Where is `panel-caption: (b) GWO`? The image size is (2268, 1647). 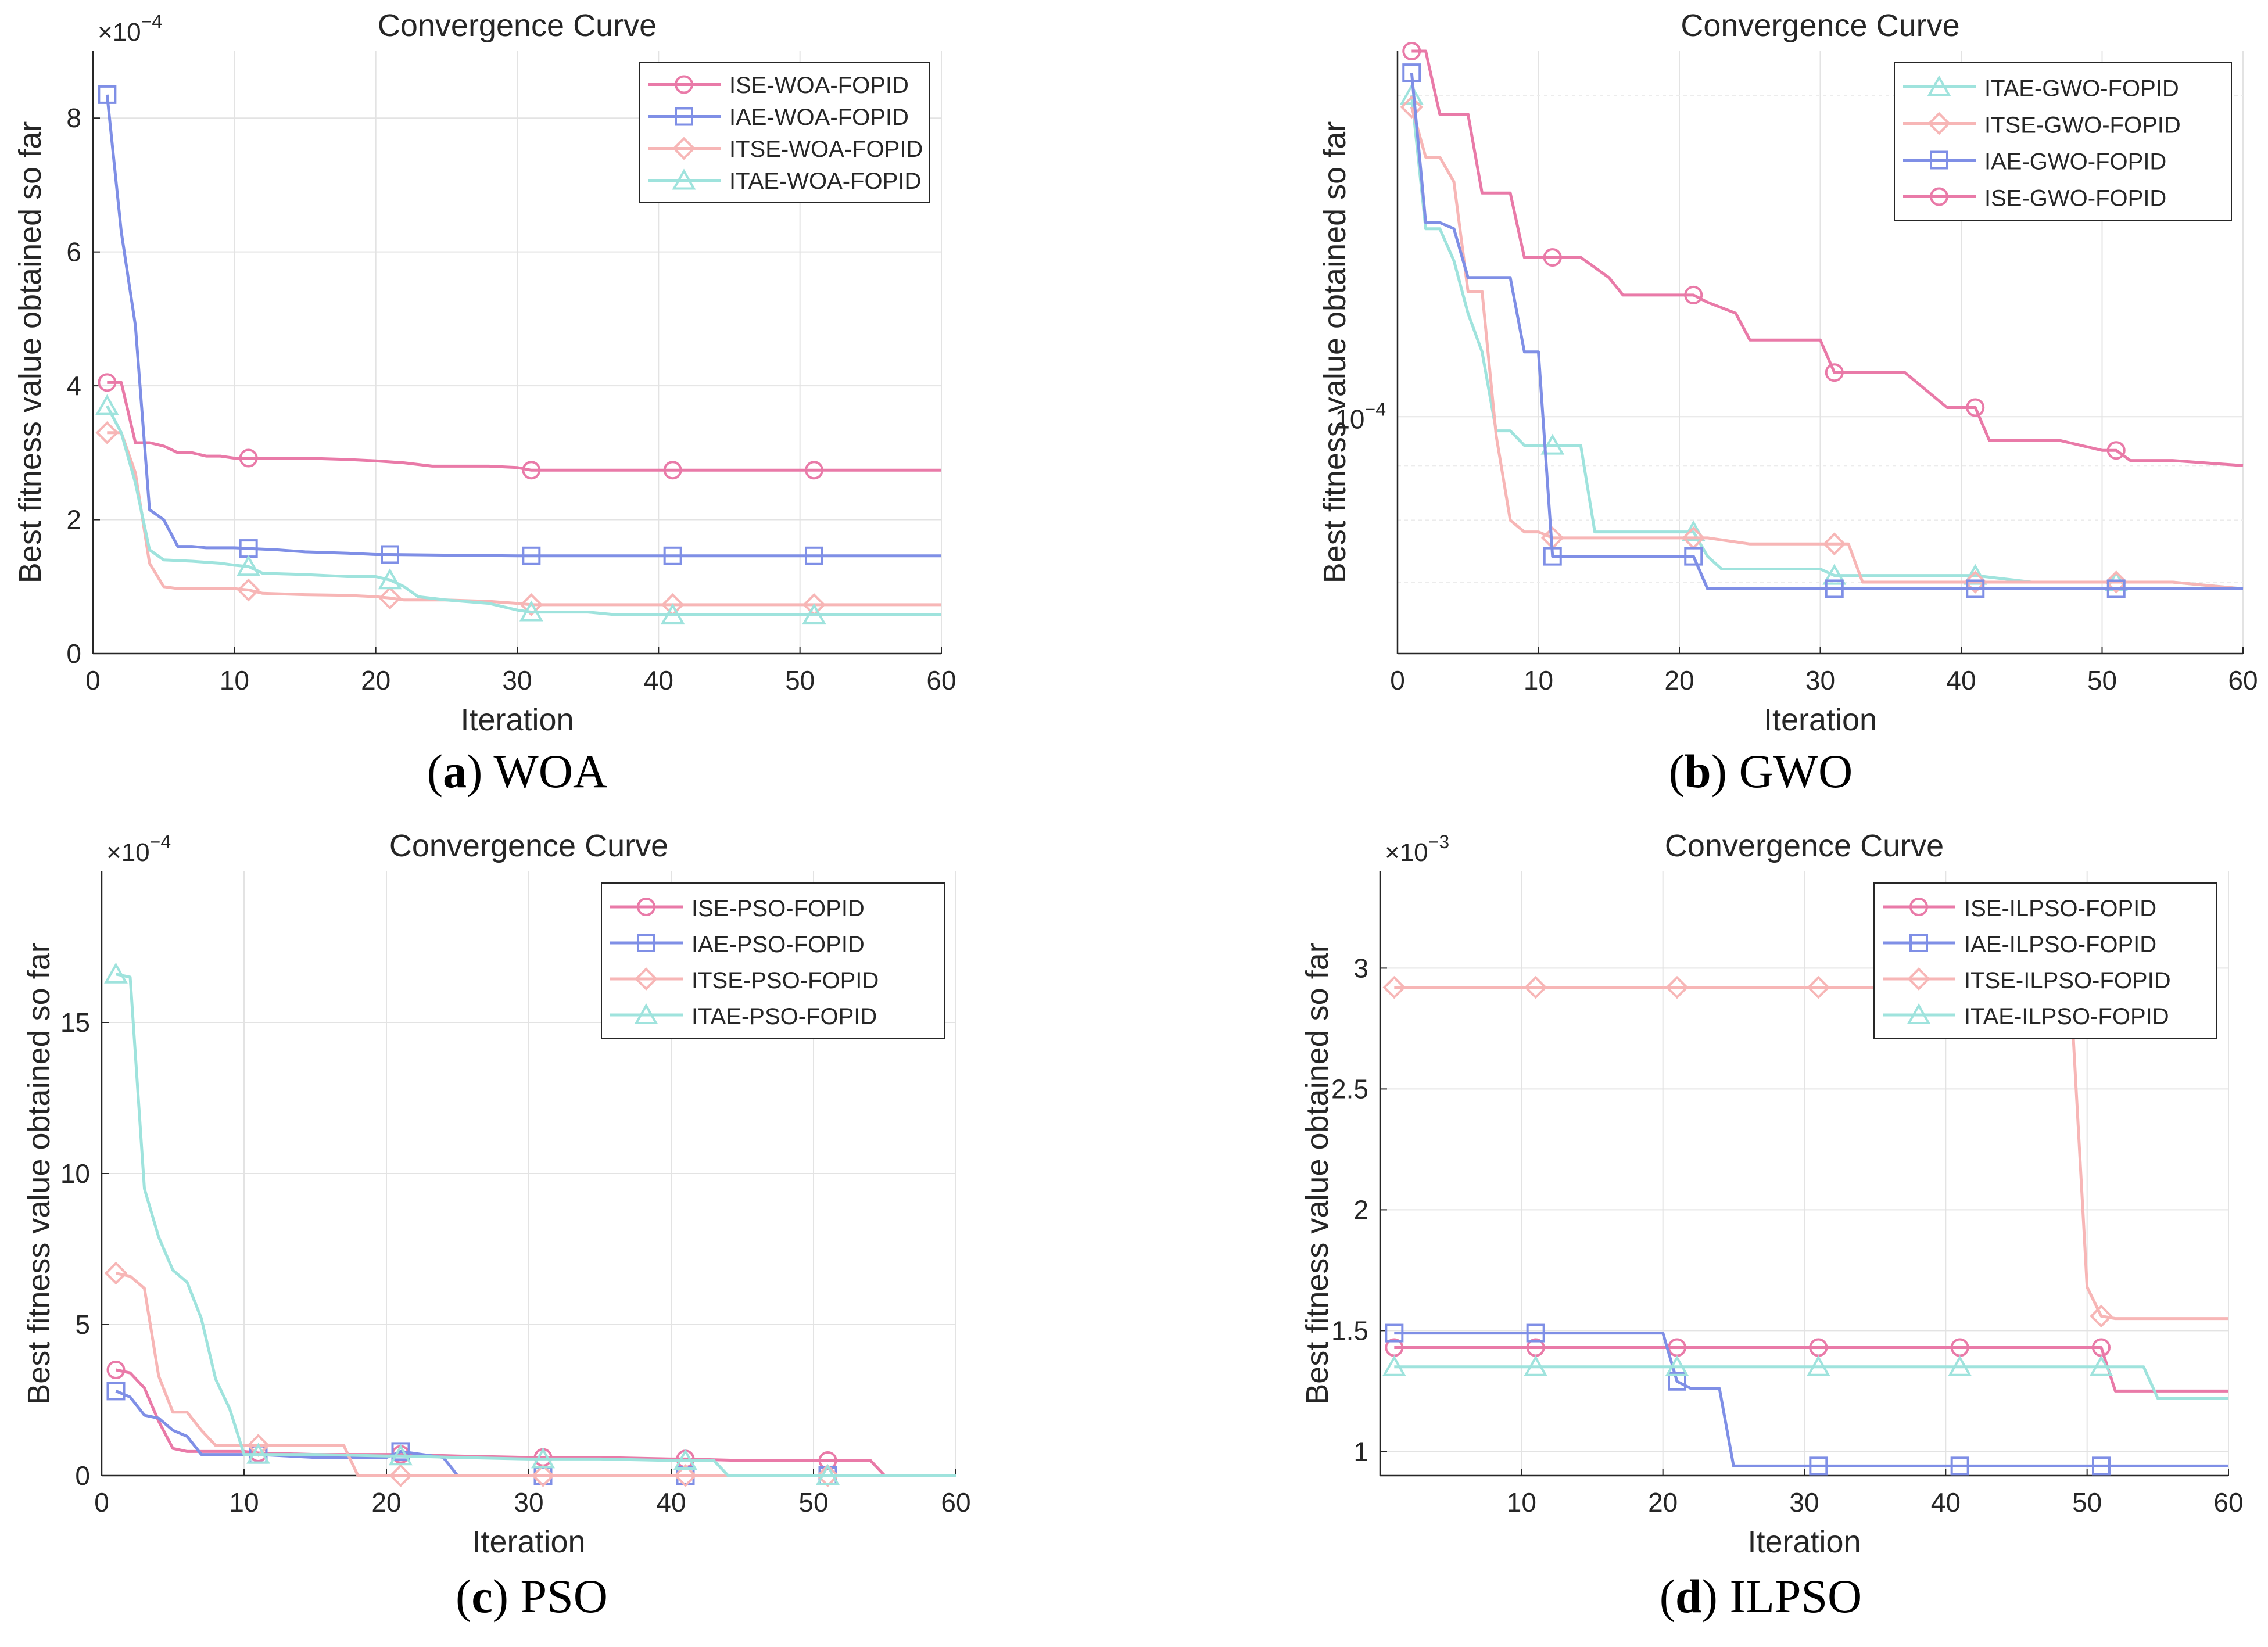
panel-caption: (b) GWO is located at coordinates (1761, 771).